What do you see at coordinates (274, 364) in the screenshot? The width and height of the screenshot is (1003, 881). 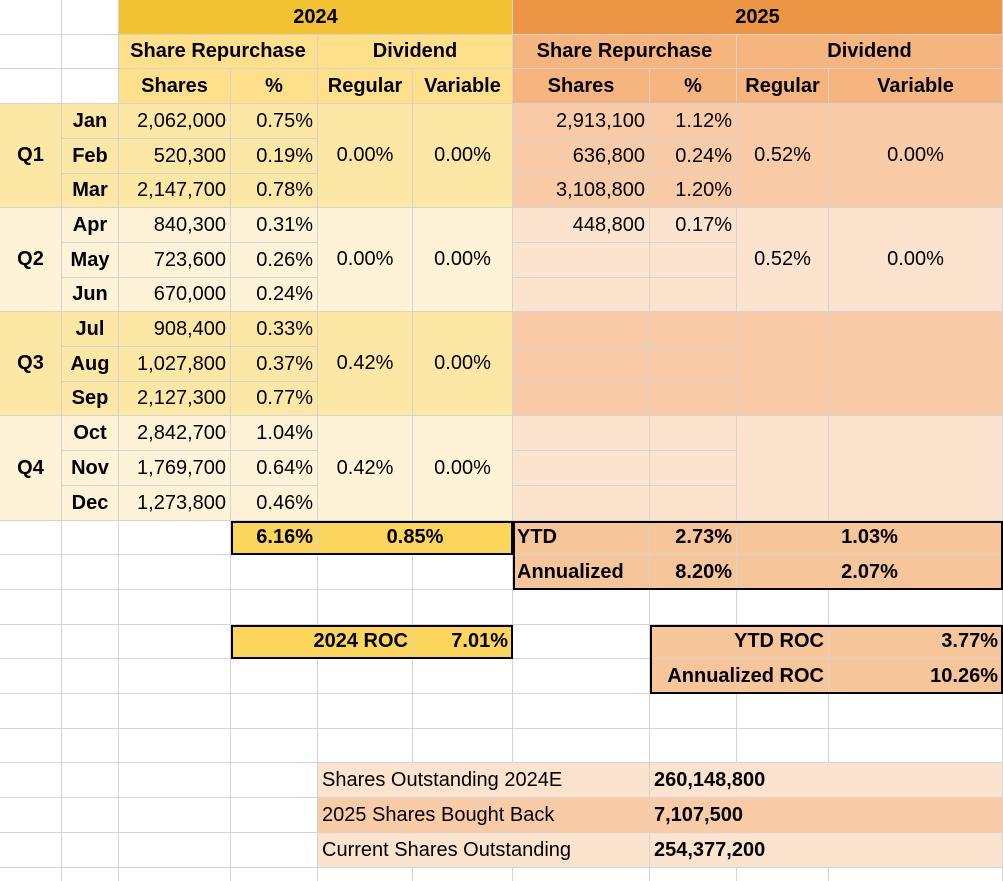 I see `pct-2024-cell: 0.37%` at bounding box center [274, 364].